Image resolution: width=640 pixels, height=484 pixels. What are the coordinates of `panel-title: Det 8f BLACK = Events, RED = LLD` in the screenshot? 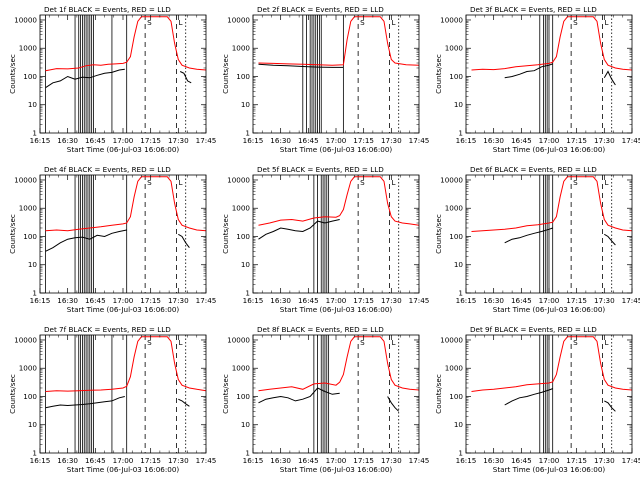 It's located at (320, 329).